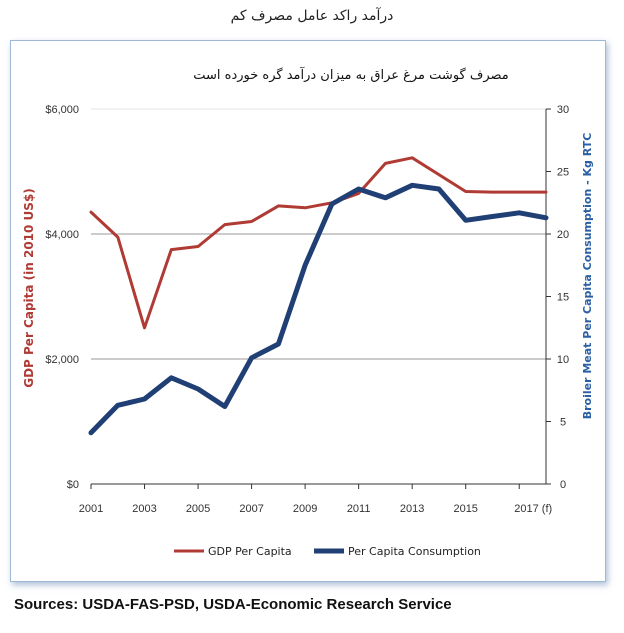 This screenshot has width=624, height=633. What do you see at coordinates (250, 551) in the screenshot?
I see `legend-label-gdp: GDP Per Capita` at bounding box center [250, 551].